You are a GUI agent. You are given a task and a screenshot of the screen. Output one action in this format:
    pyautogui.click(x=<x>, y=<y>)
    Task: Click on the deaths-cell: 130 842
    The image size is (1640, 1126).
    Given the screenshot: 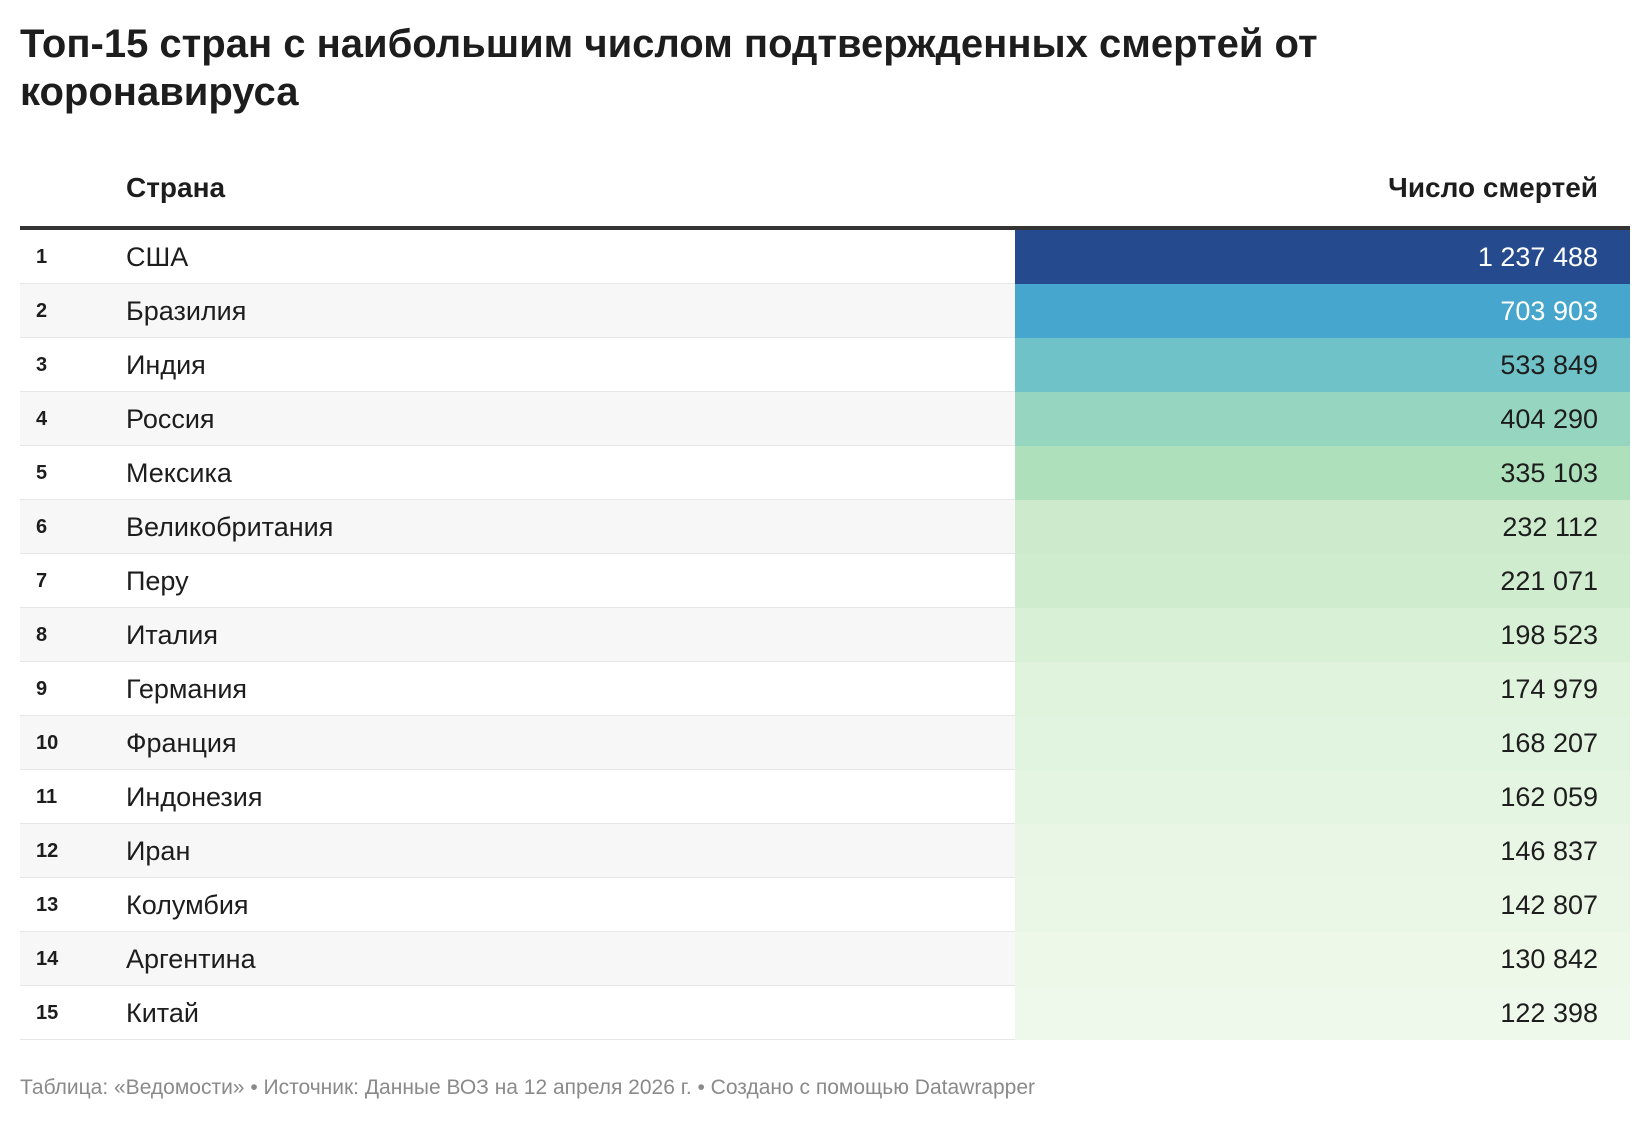 What is the action you would take?
    pyautogui.click(x=1322, y=959)
    